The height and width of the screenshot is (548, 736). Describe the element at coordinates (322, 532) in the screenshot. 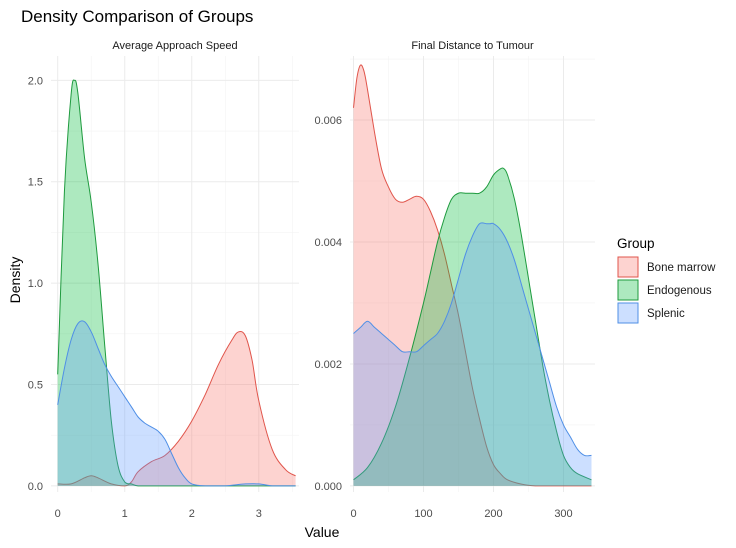

I see `x-axis-title: Value` at that location.